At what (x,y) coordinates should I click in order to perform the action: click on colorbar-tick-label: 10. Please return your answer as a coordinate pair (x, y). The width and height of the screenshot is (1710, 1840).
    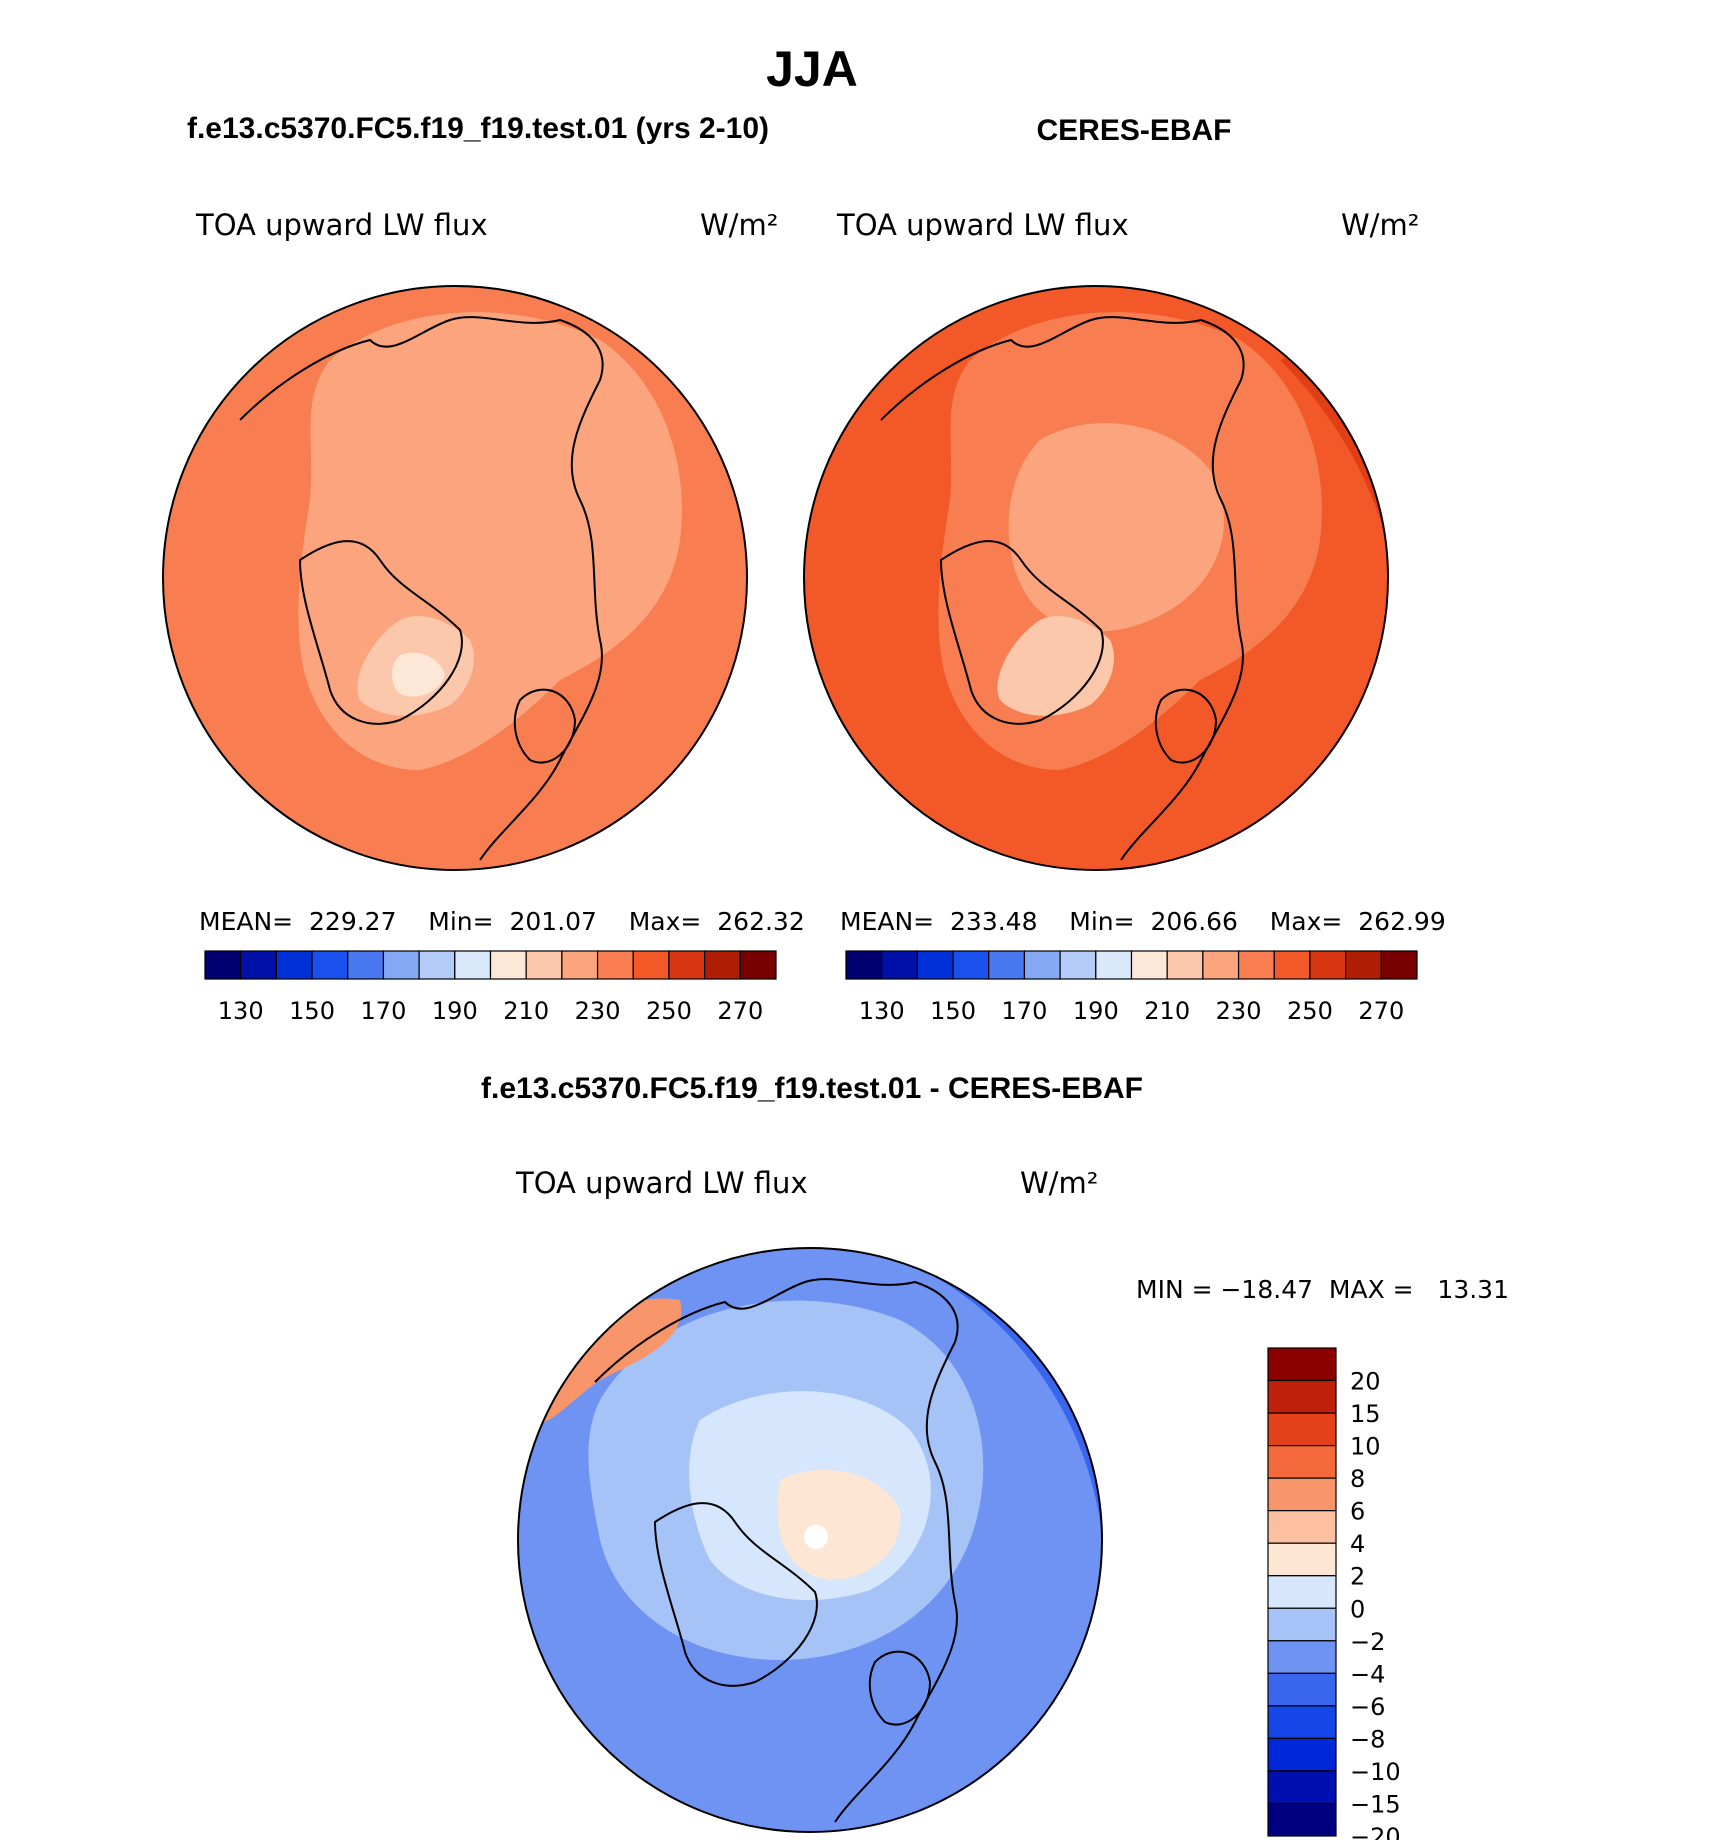
    Looking at the image, I should click on (1365, 1447).